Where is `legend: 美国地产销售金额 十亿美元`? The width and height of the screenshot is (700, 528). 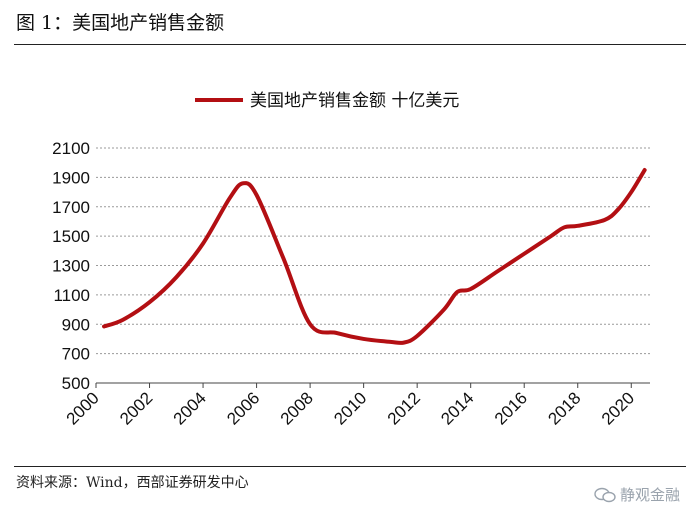 legend: 美国地产销售金额 十亿美元 is located at coordinates (327, 101).